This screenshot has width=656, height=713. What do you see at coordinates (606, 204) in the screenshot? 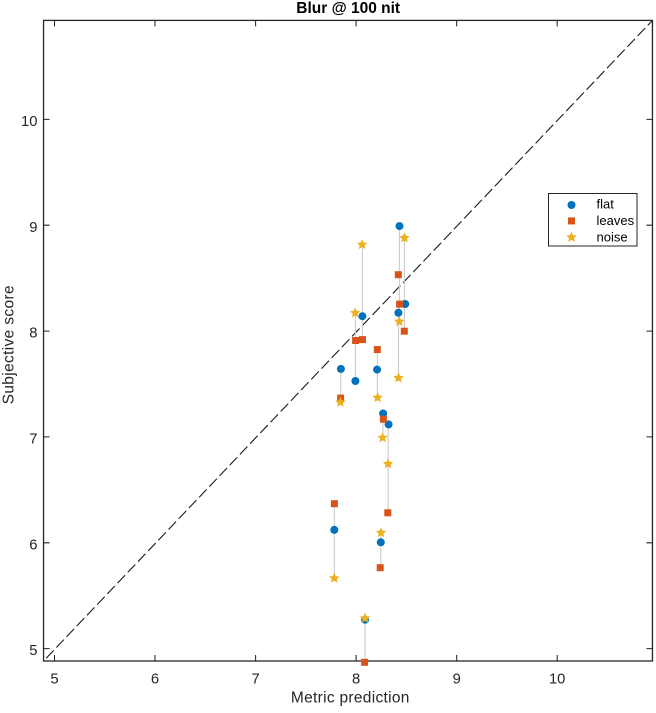
I see `svg-text: flat` at bounding box center [606, 204].